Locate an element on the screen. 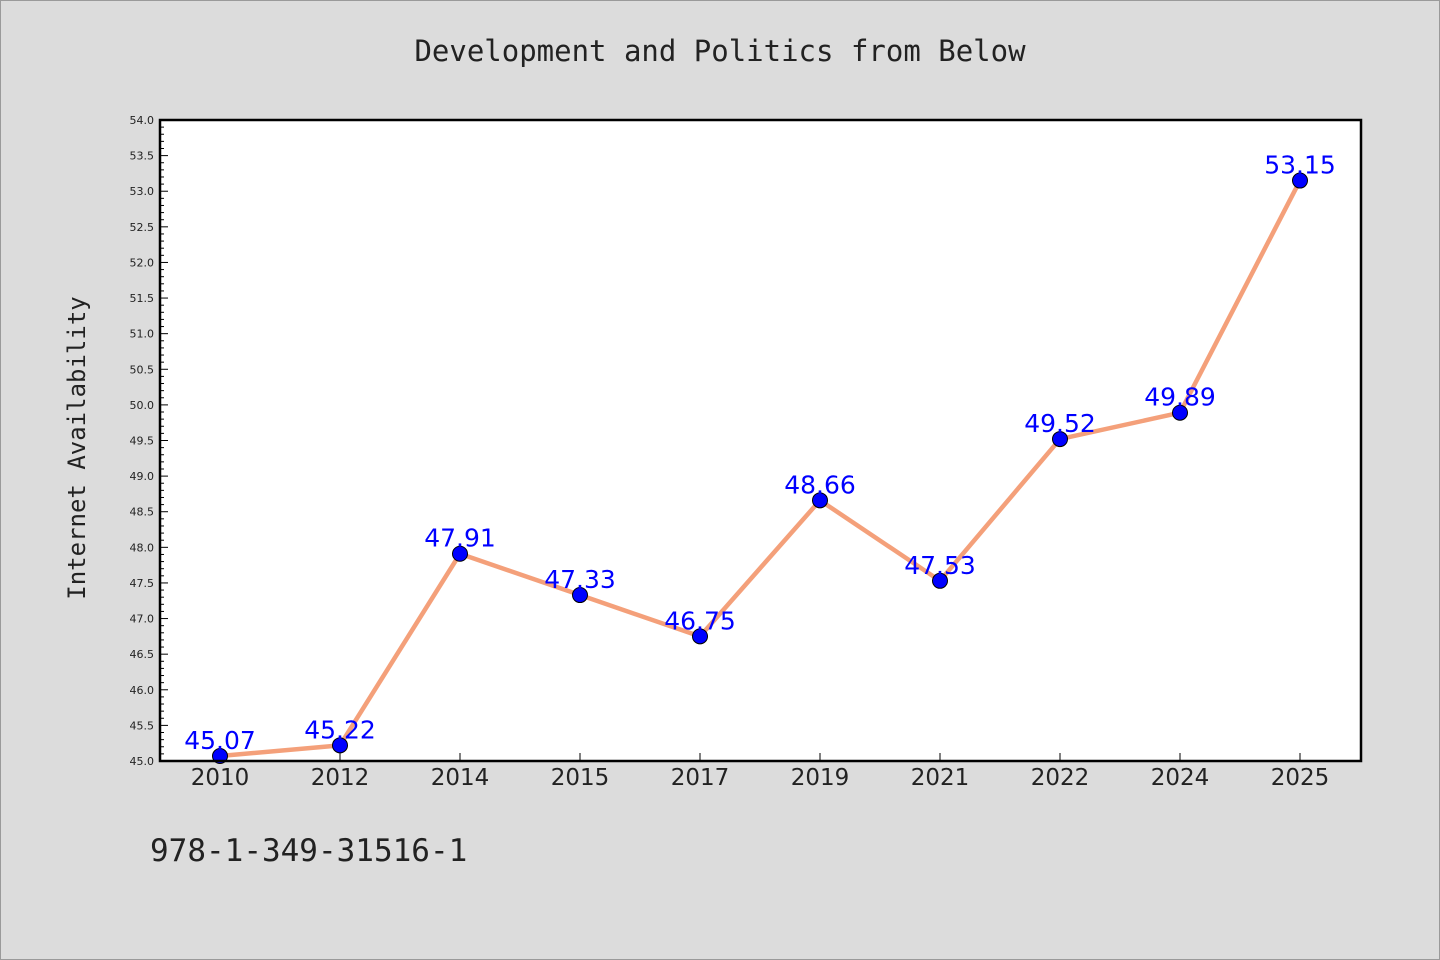  data-label: 49.89 is located at coordinates (1180, 397).